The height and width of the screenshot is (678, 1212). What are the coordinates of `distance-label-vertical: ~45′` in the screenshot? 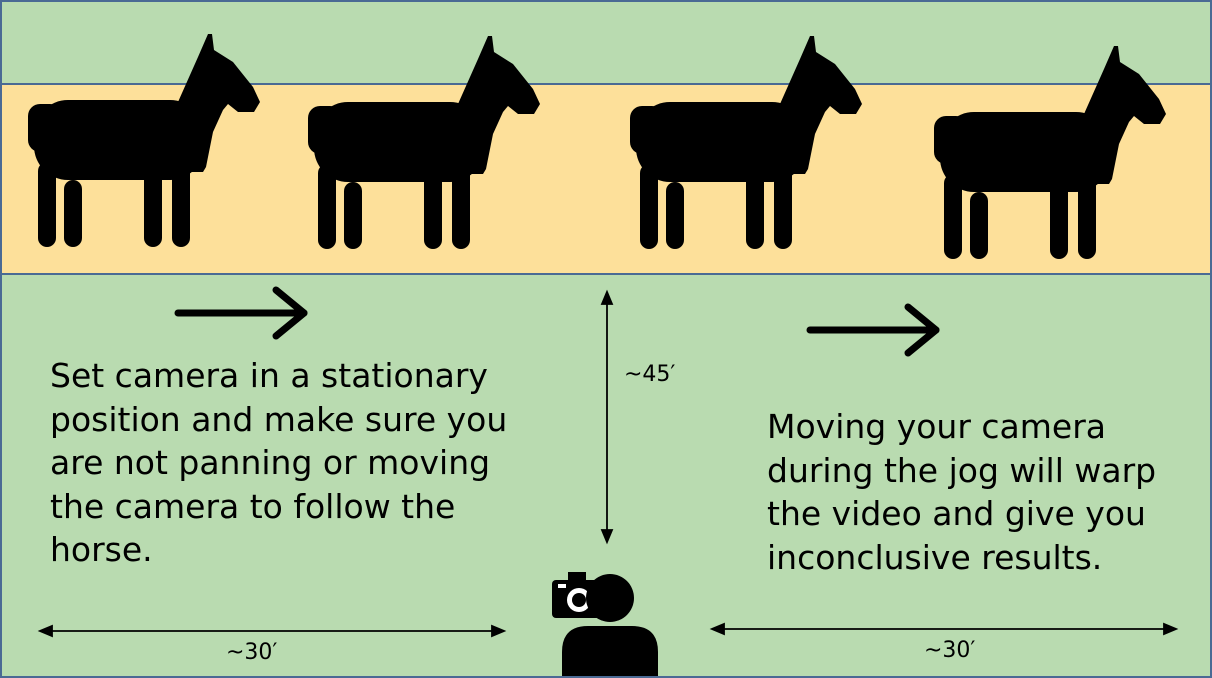 It's located at (650, 374).